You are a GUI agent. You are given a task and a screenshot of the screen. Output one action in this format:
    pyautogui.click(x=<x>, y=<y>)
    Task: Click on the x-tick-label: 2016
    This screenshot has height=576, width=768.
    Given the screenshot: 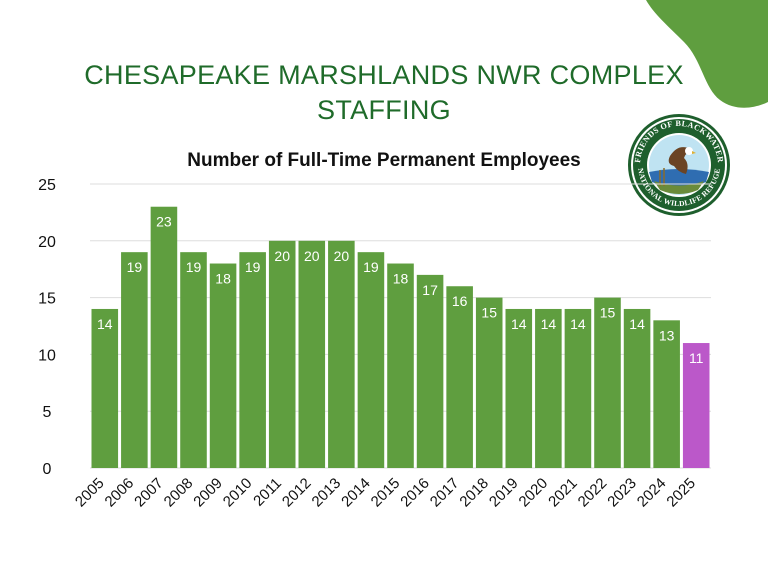 What is the action you would take?
    pyautogui.click(x=415, y=493)
    